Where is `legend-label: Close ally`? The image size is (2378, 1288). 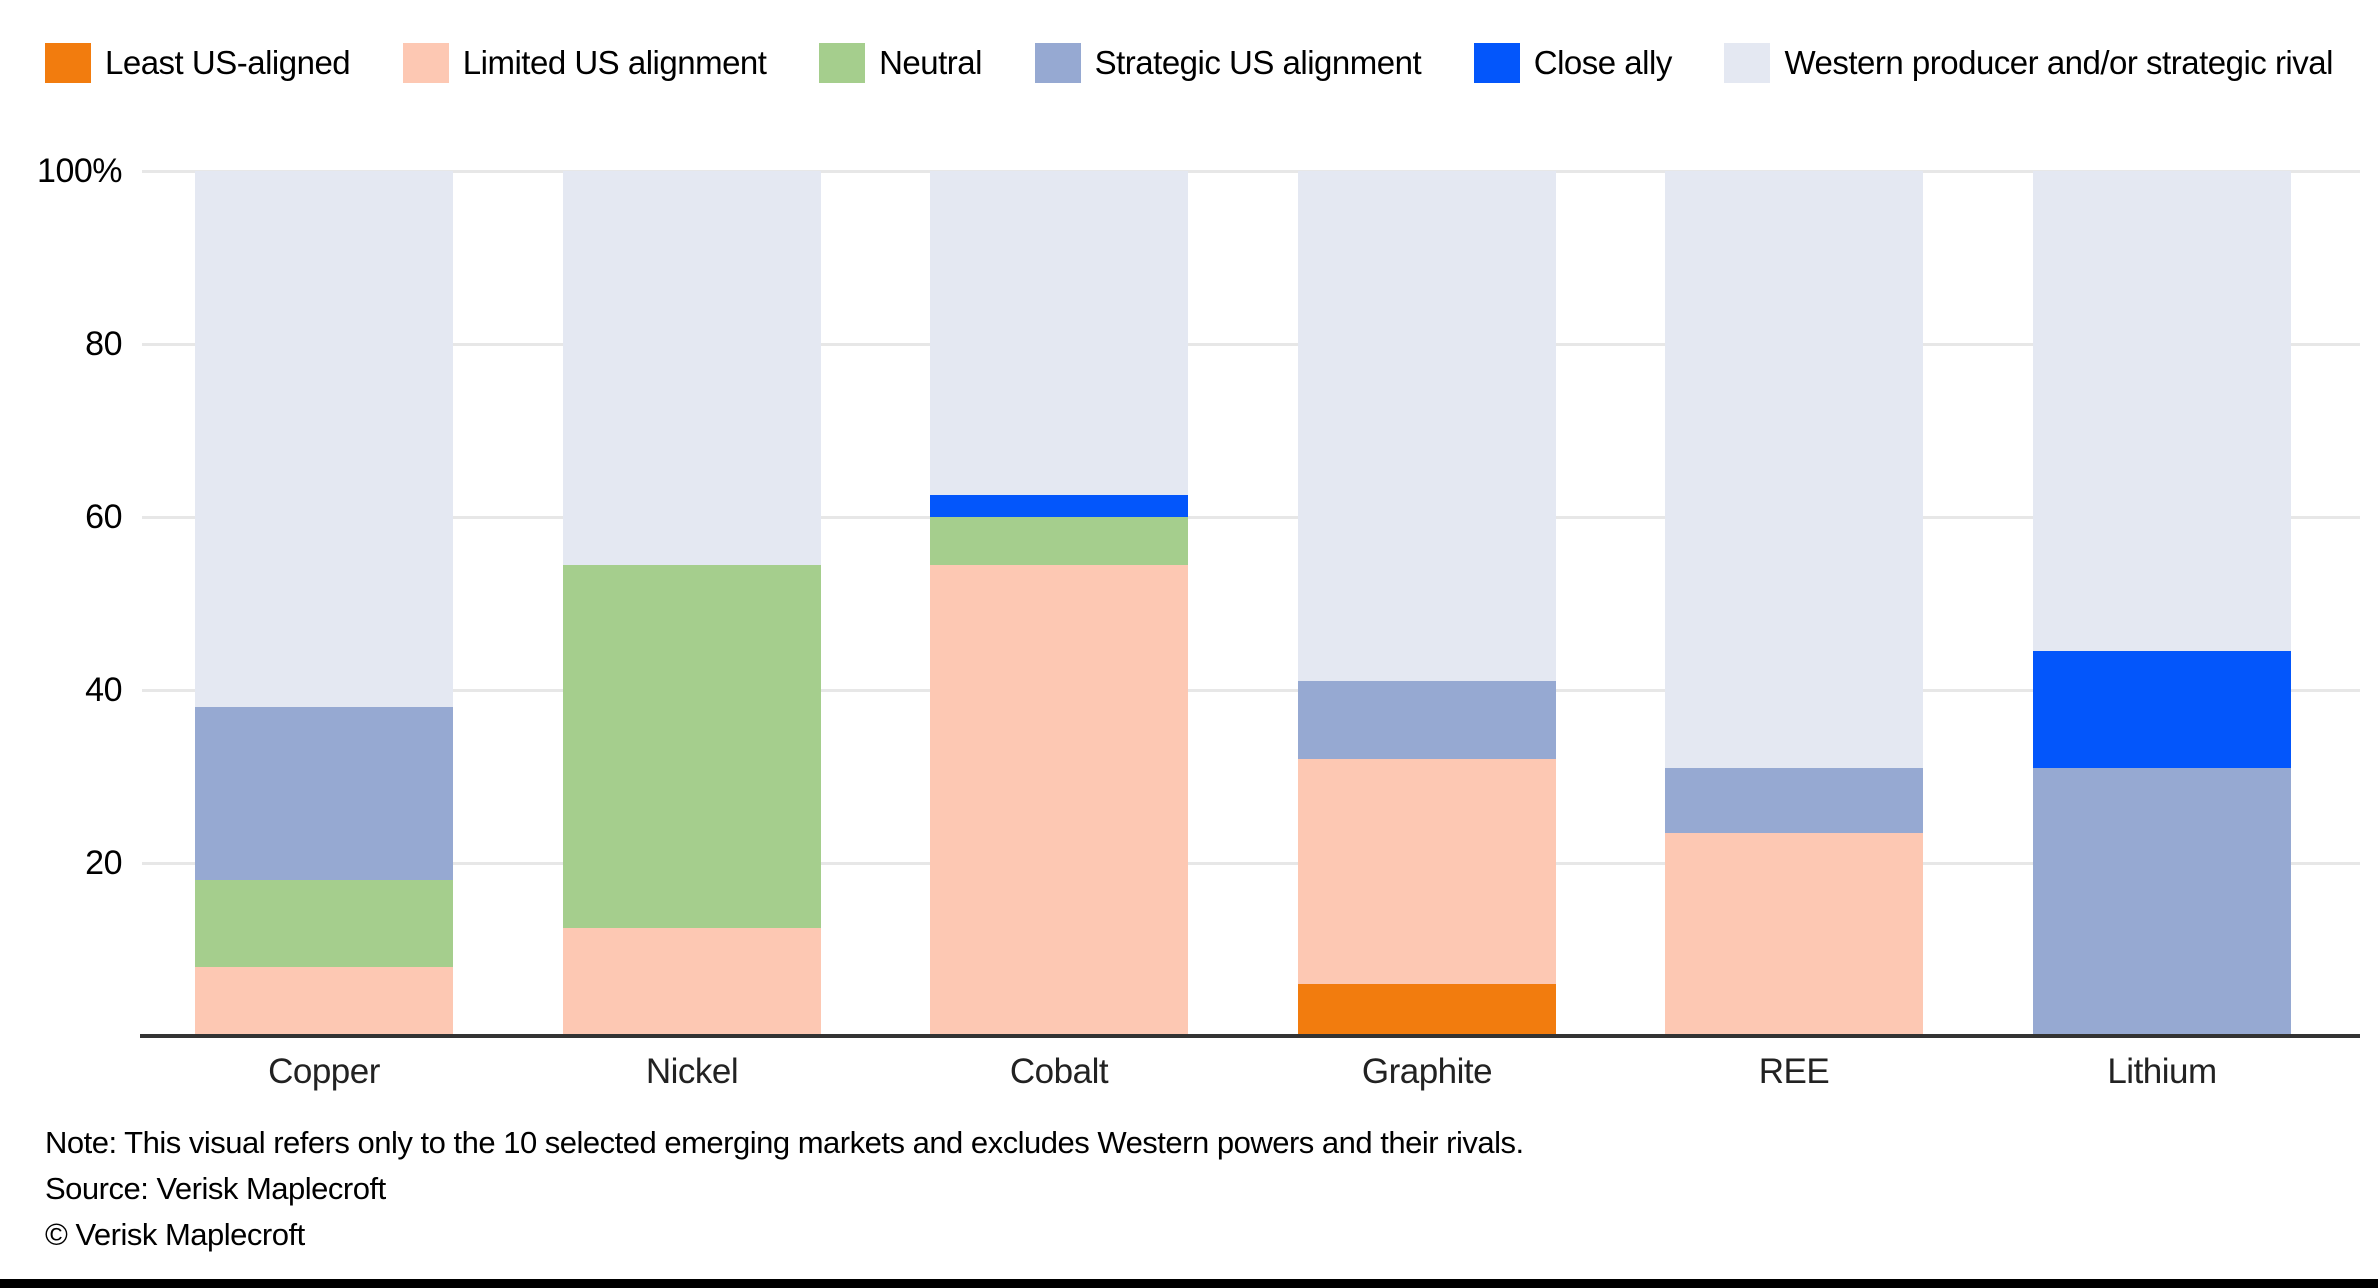 legend-label: Close ally is located at coordinates (1603, 62).